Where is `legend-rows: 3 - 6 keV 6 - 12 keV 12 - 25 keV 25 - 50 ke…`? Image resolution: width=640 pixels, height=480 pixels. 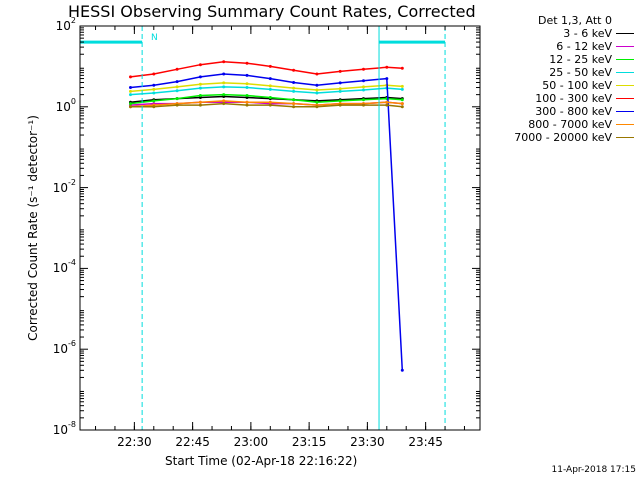 legend-rows: 3 - 6 keV 6 - 12 keV 12 - 25 keV 25 - 50 ke… is located at coordinates (559, 85).